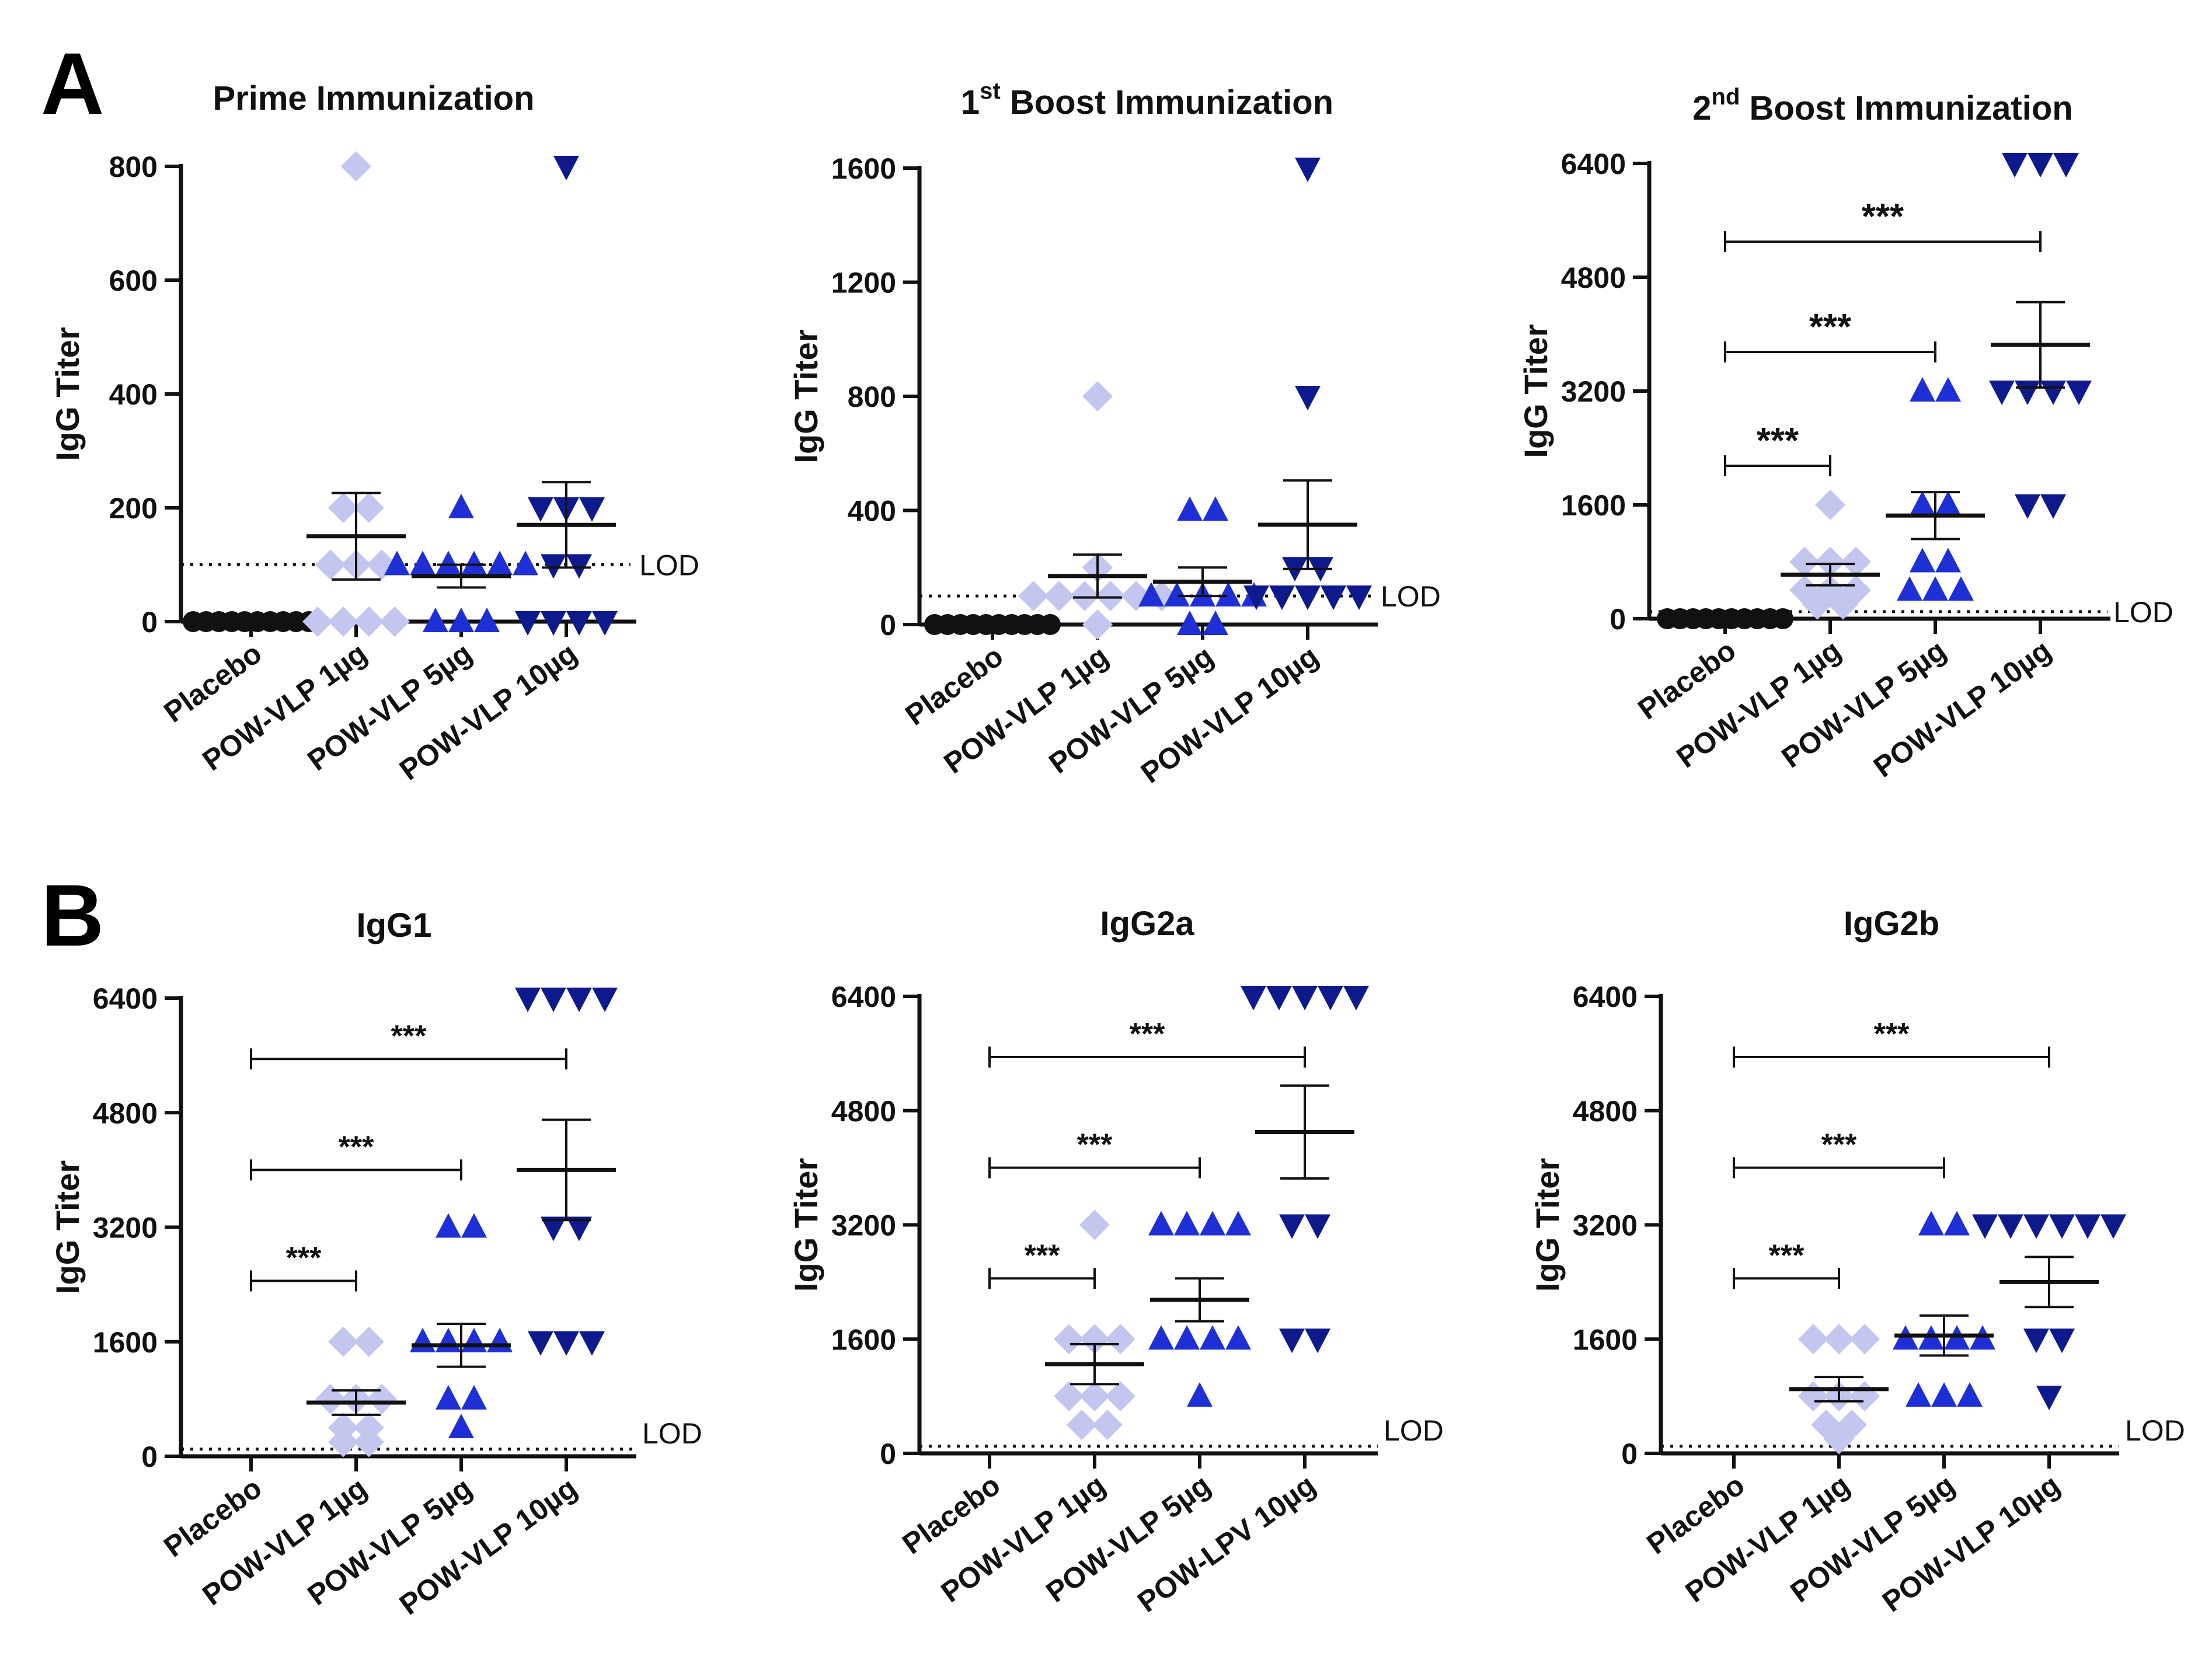  Describe the element at coordinates (863, 1225) in the screenshot. I see `y-tick-label: 3200` at that location.